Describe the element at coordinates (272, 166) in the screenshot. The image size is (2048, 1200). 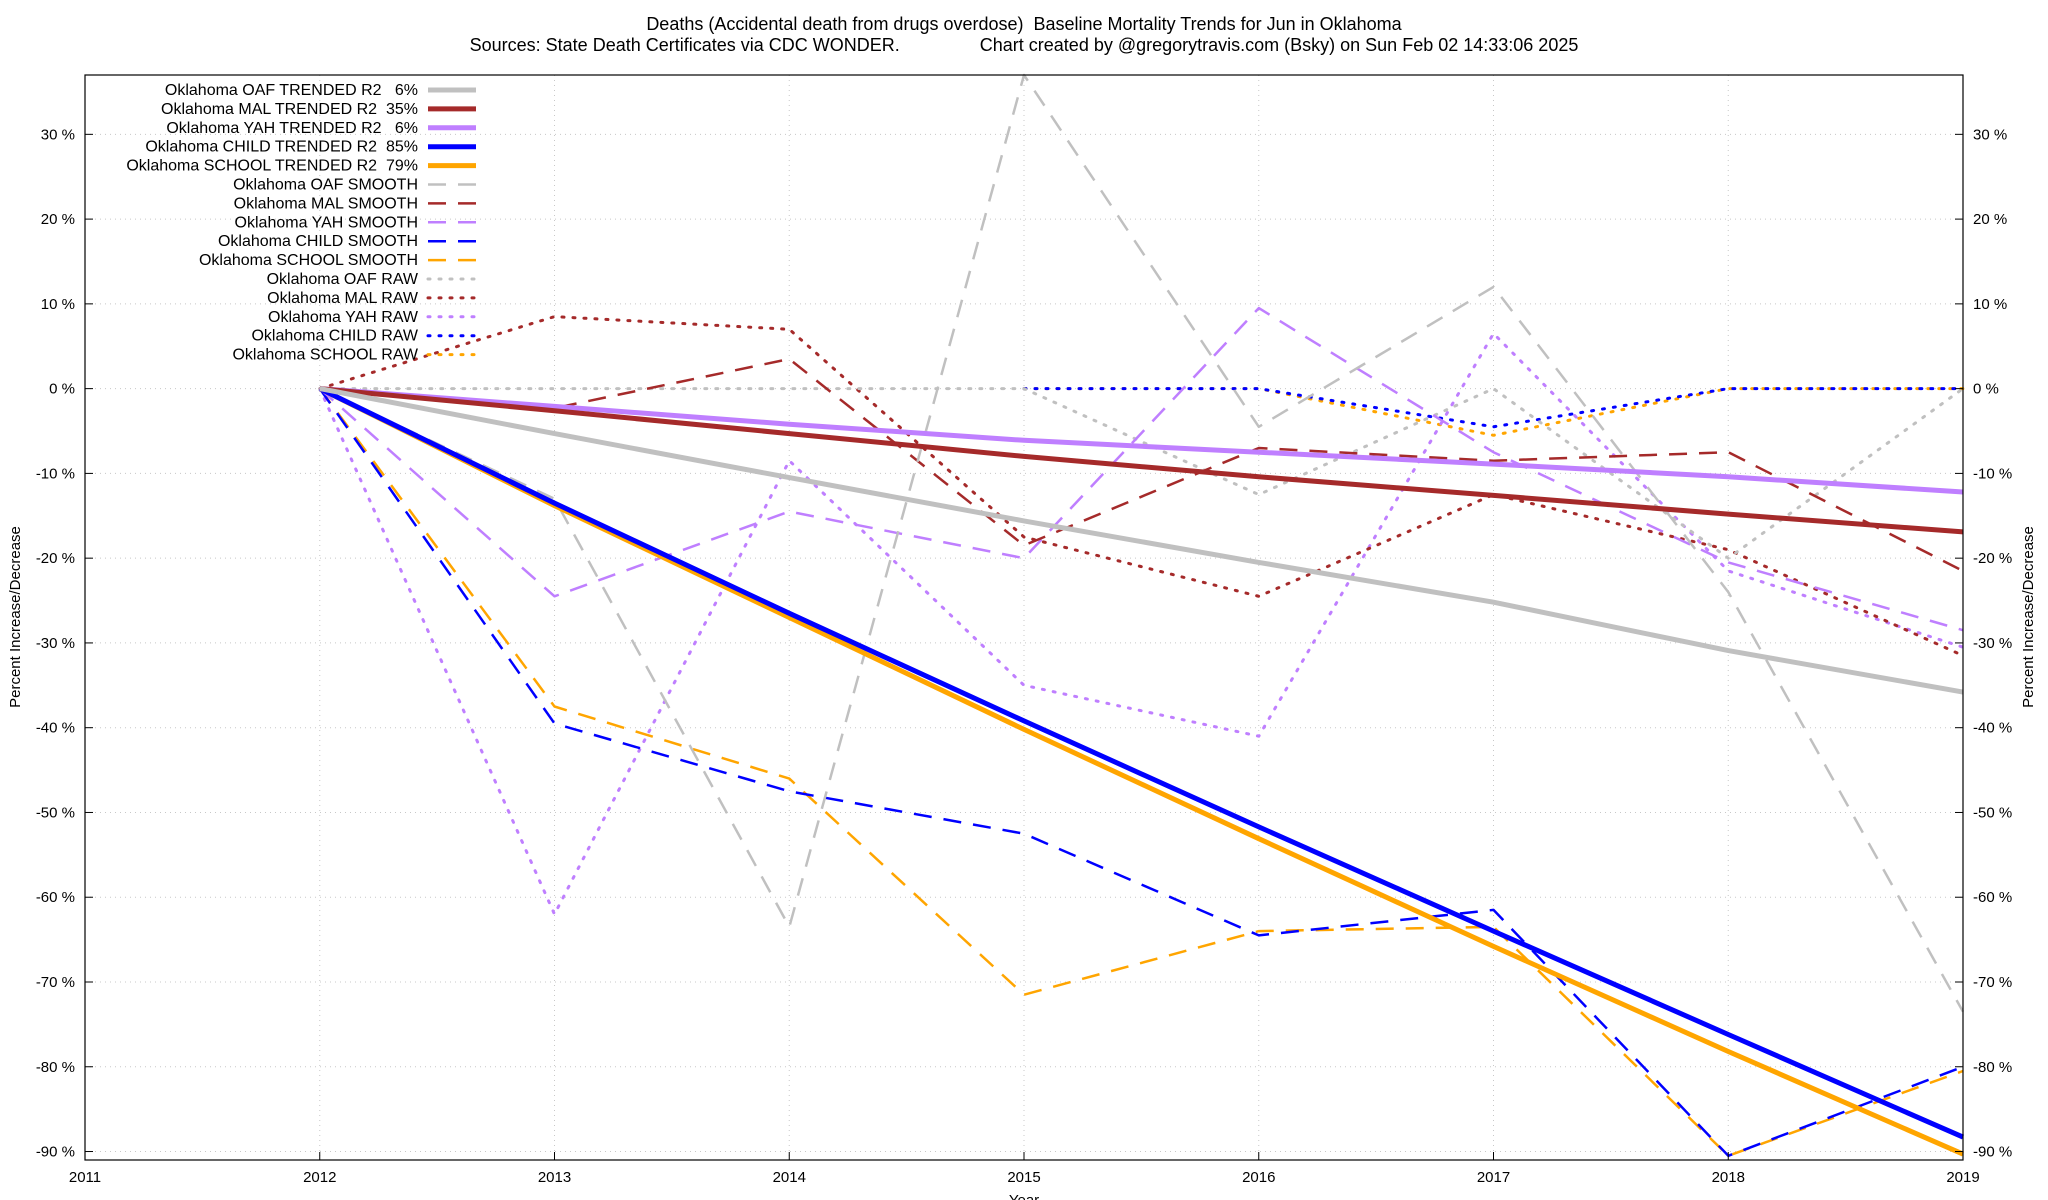
I see `legend-label-oklahoma-school-trended-r2-79: Oklahoma SCHOOL TRENDED R2 79%` at that location.